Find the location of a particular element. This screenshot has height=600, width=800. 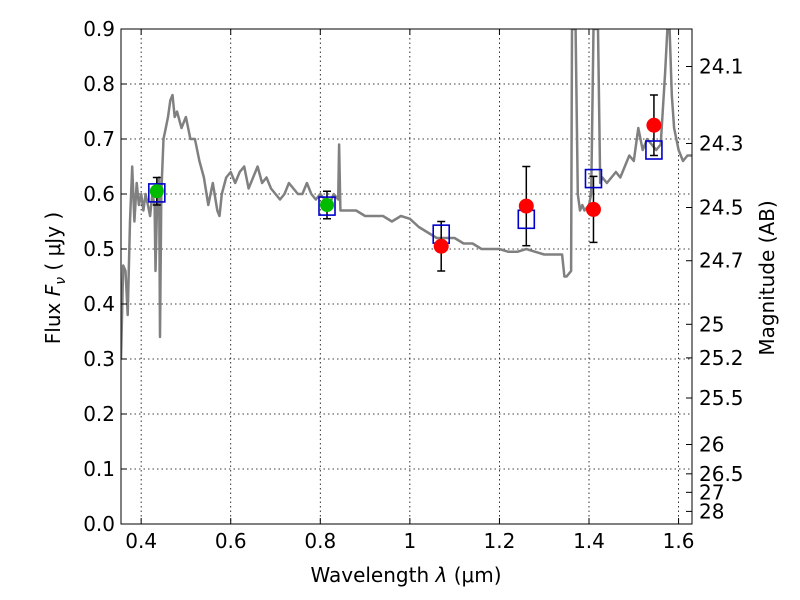

x-tick-label: 0.8 is located at coordinates (320, 541).